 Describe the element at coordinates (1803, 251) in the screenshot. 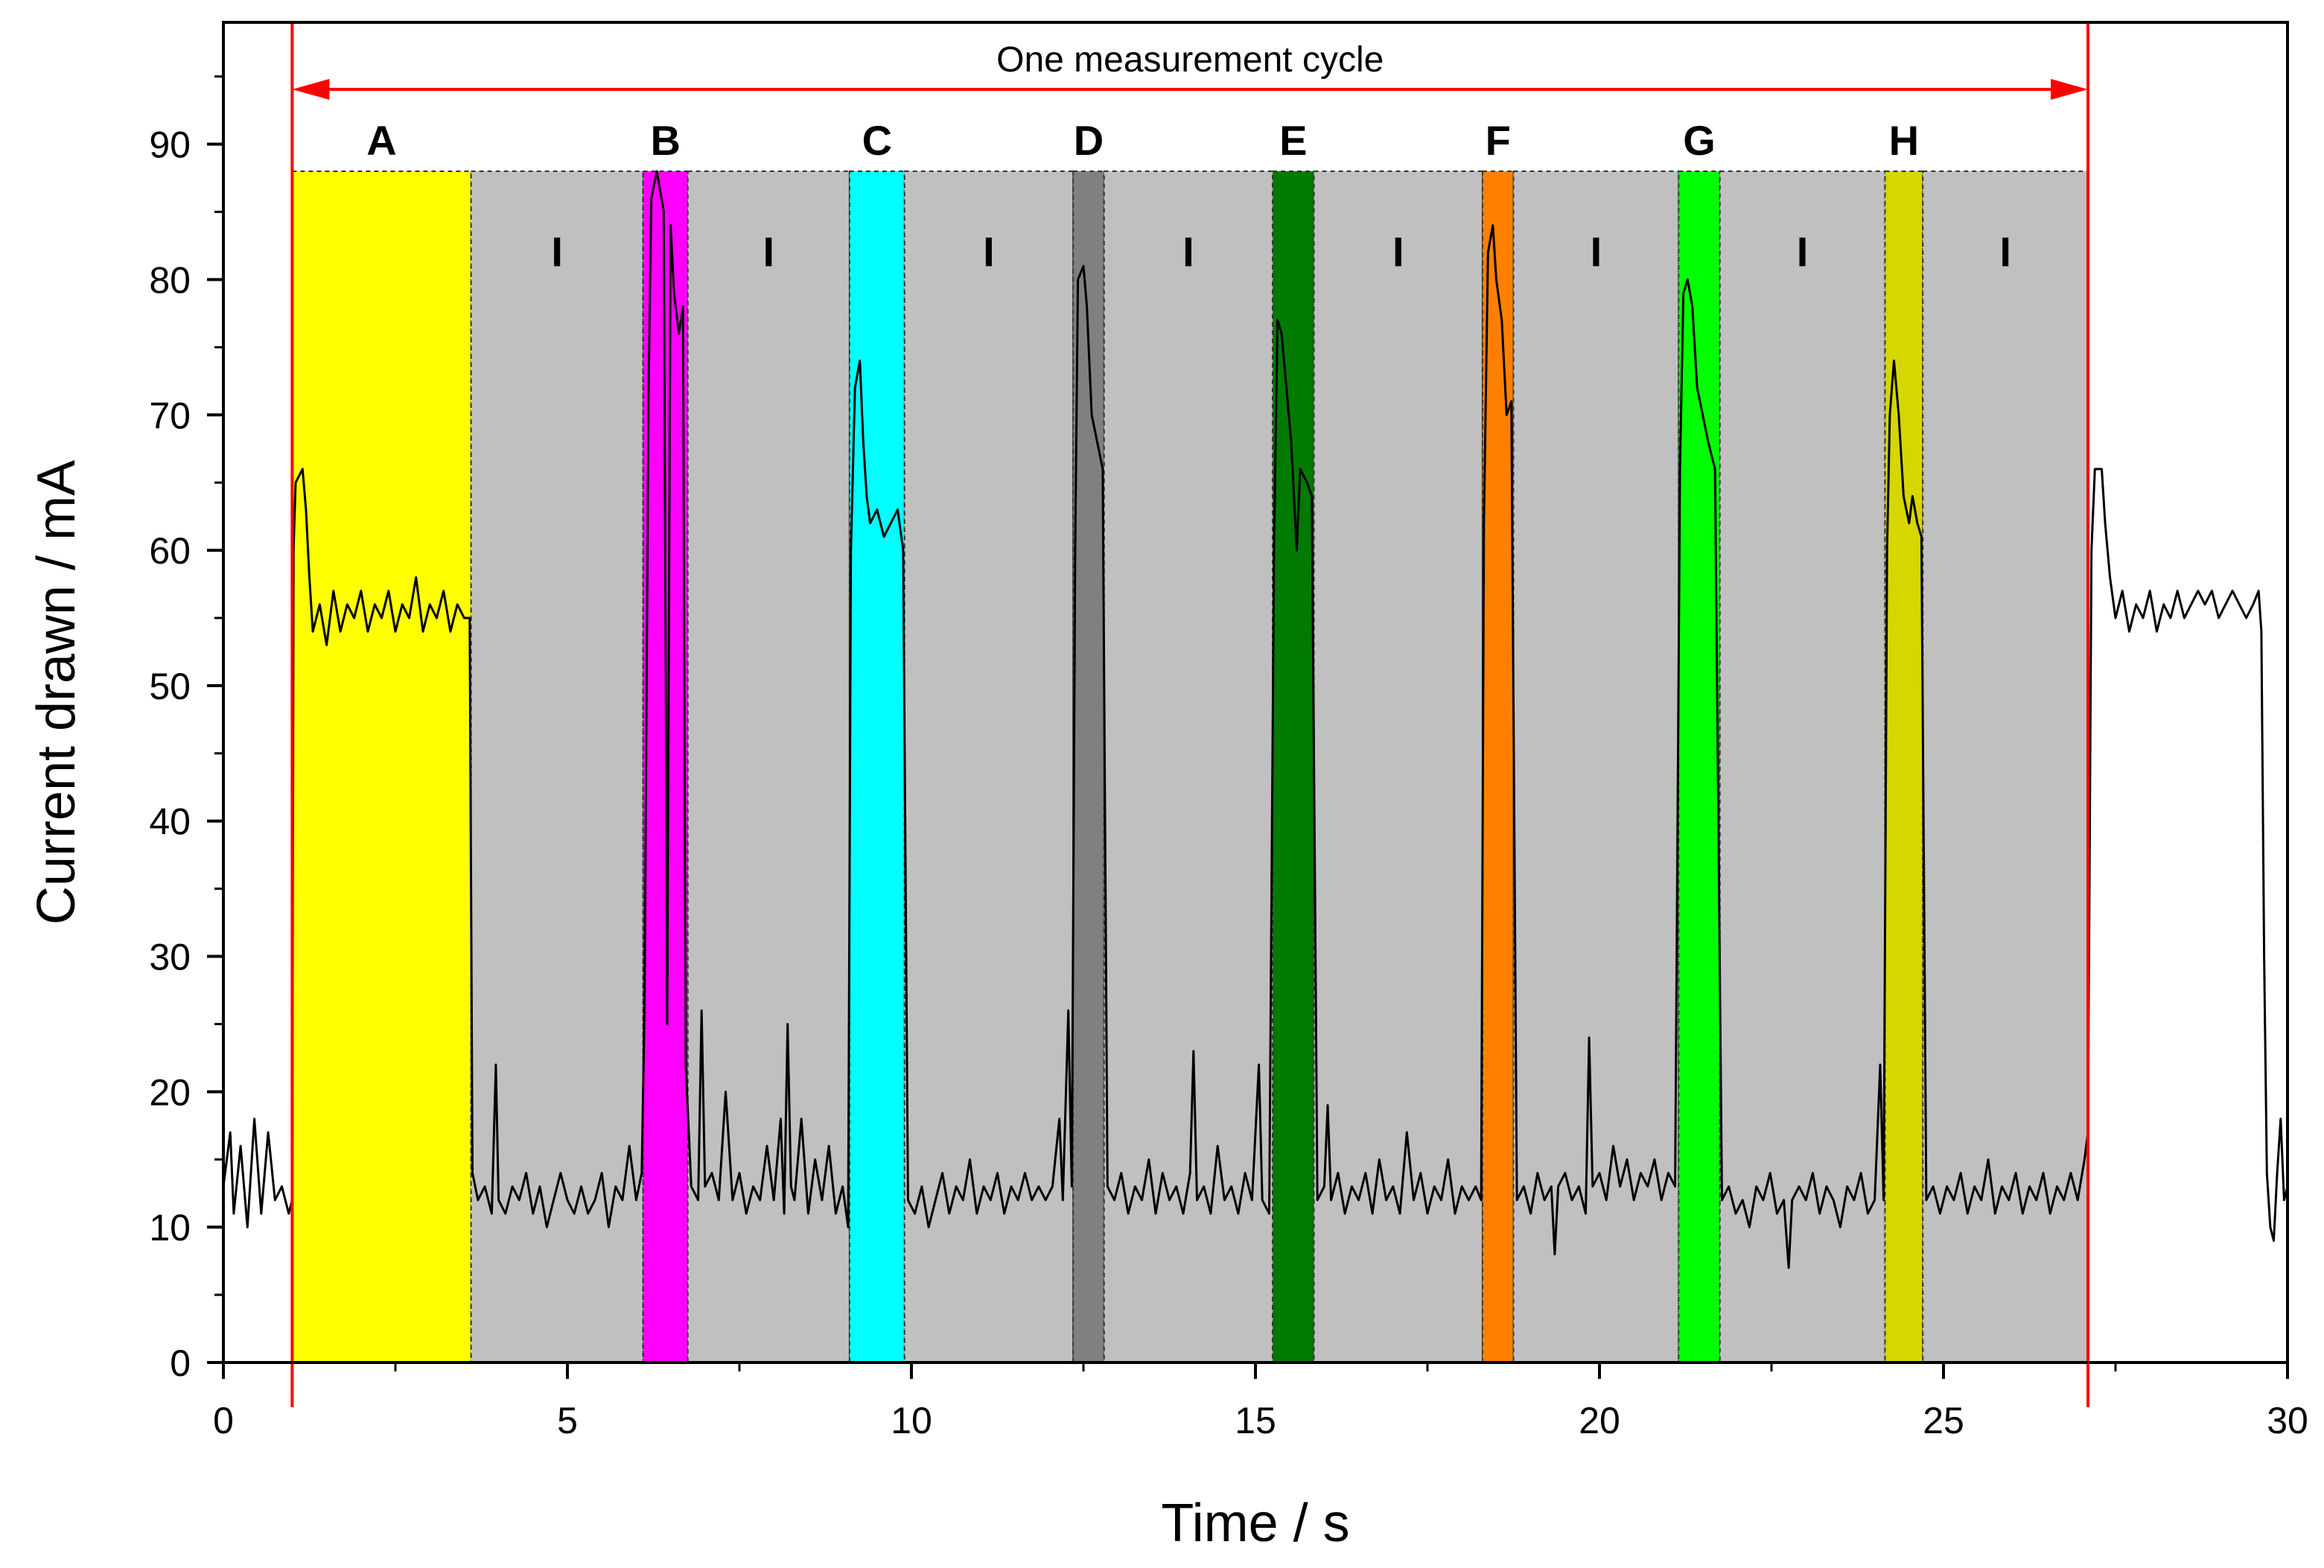

I see `region-label-i-13: I` at that location.